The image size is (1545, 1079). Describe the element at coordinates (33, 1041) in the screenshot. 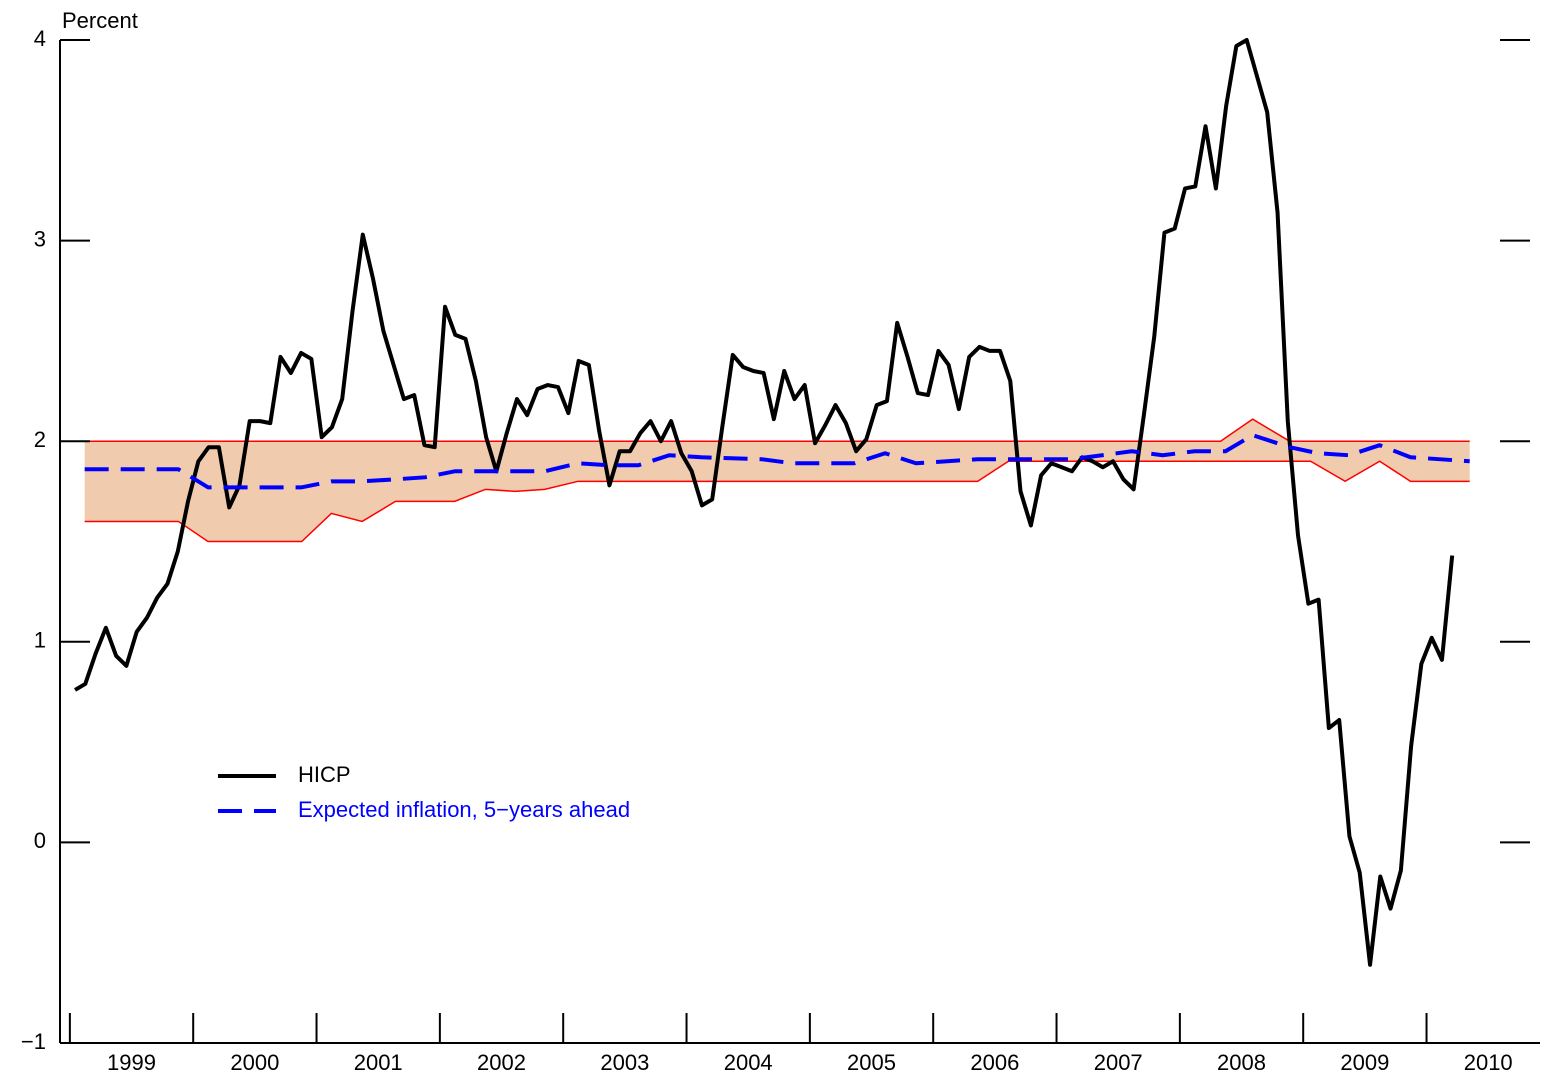

I see `y-tick-label: −1` at that location.